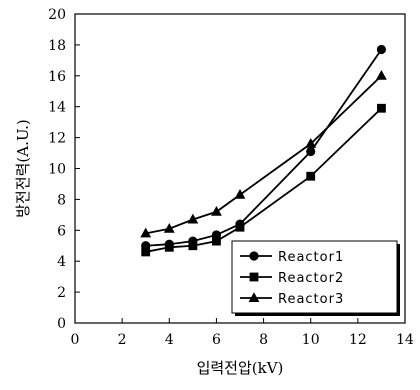 Image resolution: width=420 pixels, height=390 pixels. Describe the element at coordinates (57, 170) in the screenshot. I see `y-tick-label: 10` at that location.